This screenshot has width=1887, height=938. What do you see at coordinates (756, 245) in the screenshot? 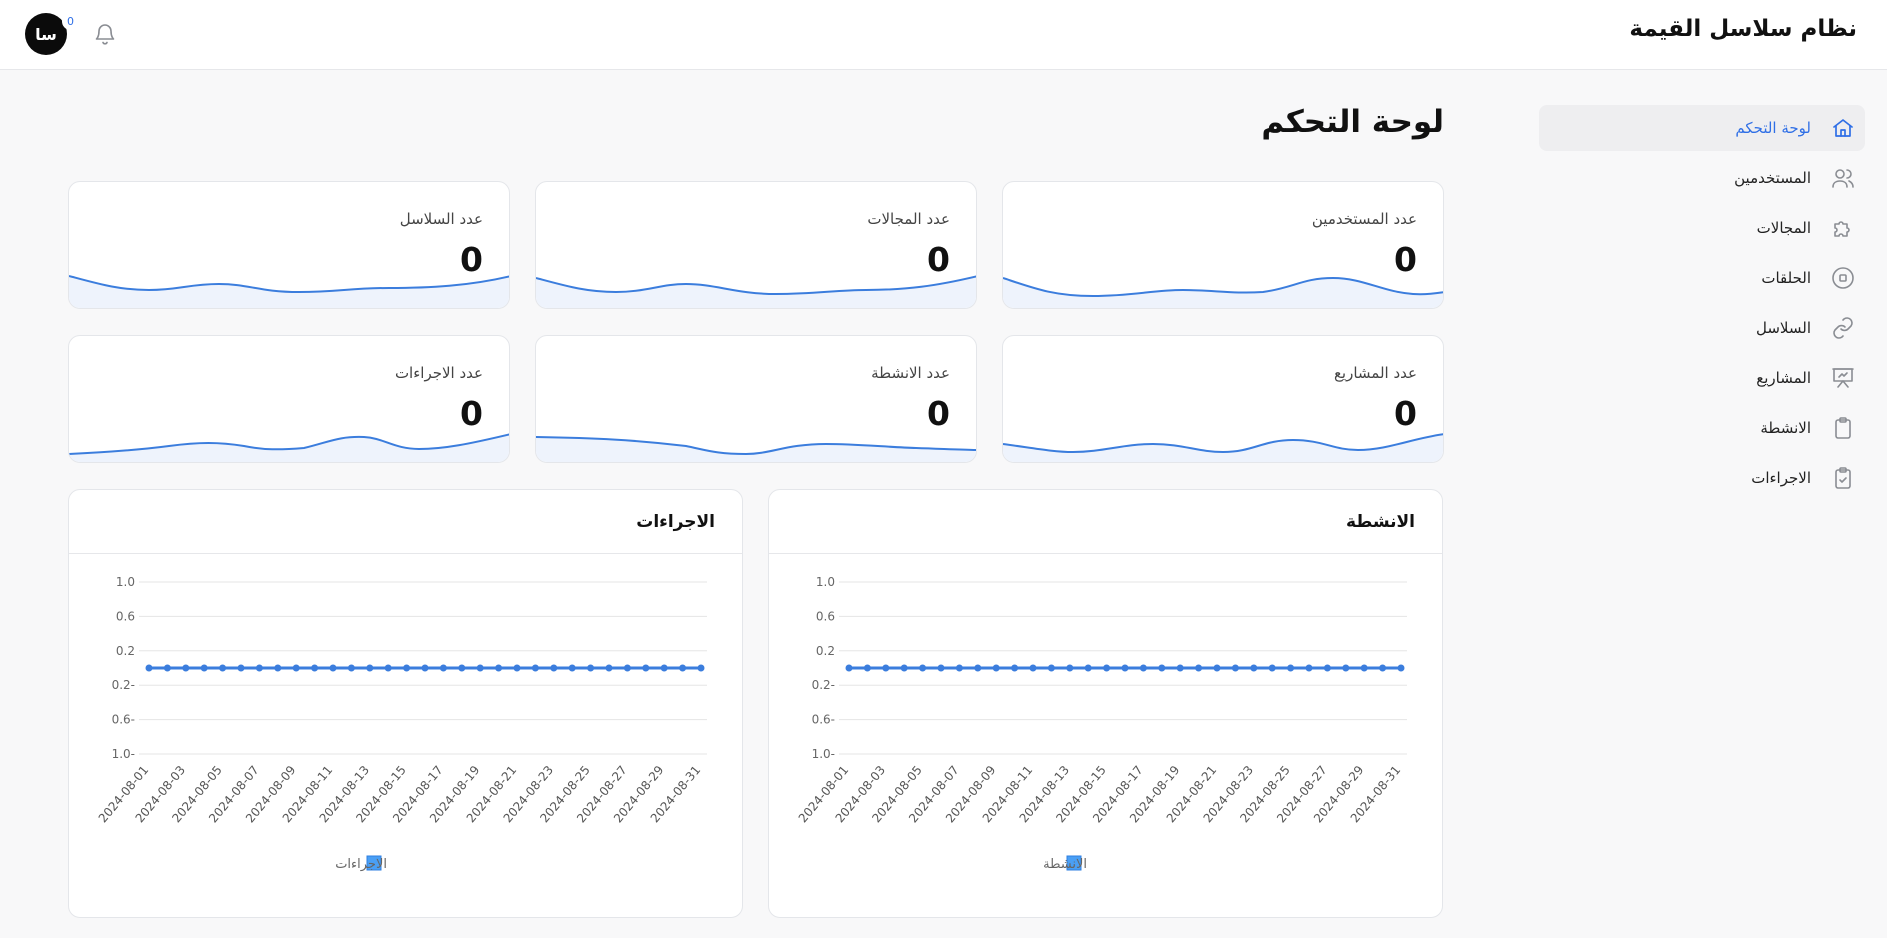
I see `stat-card-domains: عدد المجالات 0` at bounding box center [756, 245].